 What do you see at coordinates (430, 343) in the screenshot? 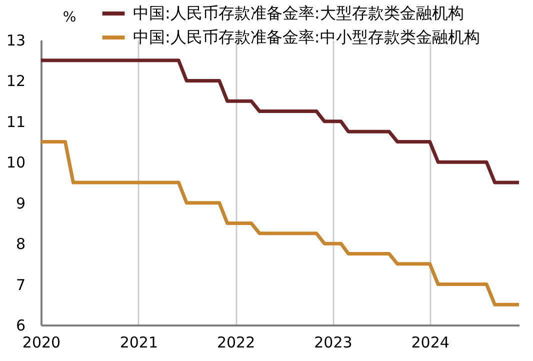
I see `x-tick-label: 2024` at bounding box center [430, 343].